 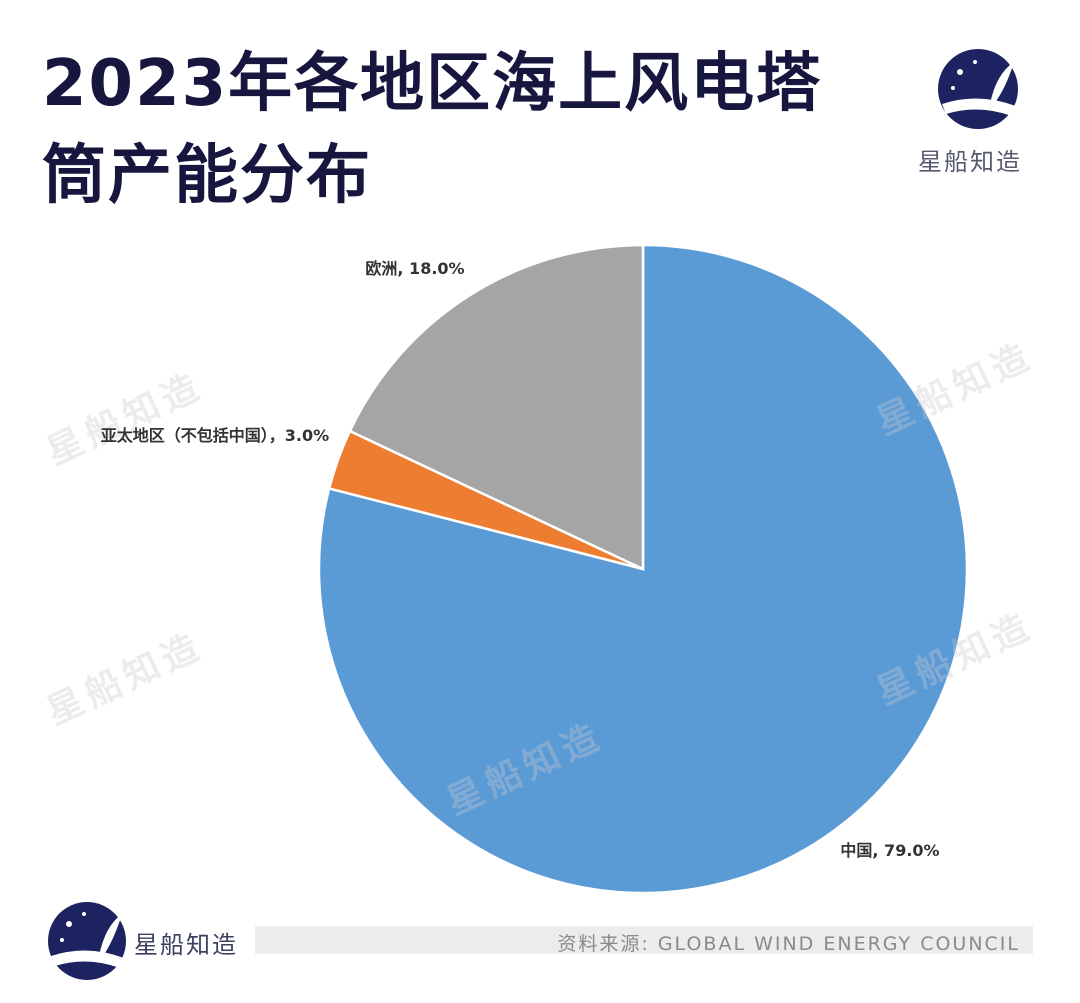 I want to click on logo-top, so click(x=978, y=89).